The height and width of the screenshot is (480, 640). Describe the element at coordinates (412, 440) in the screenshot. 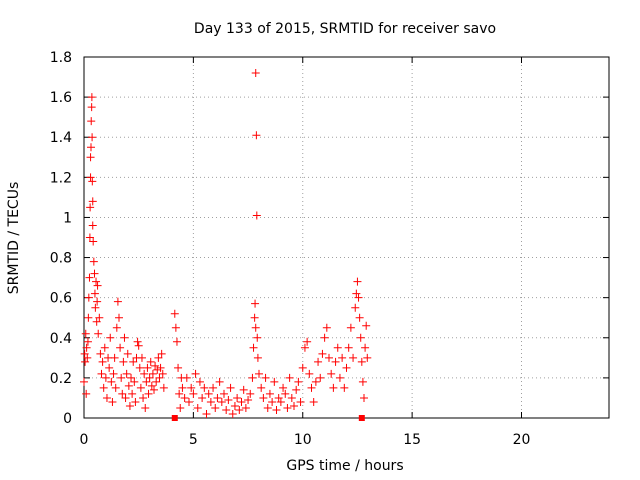

I see `x-tick-label: 15` at that location.